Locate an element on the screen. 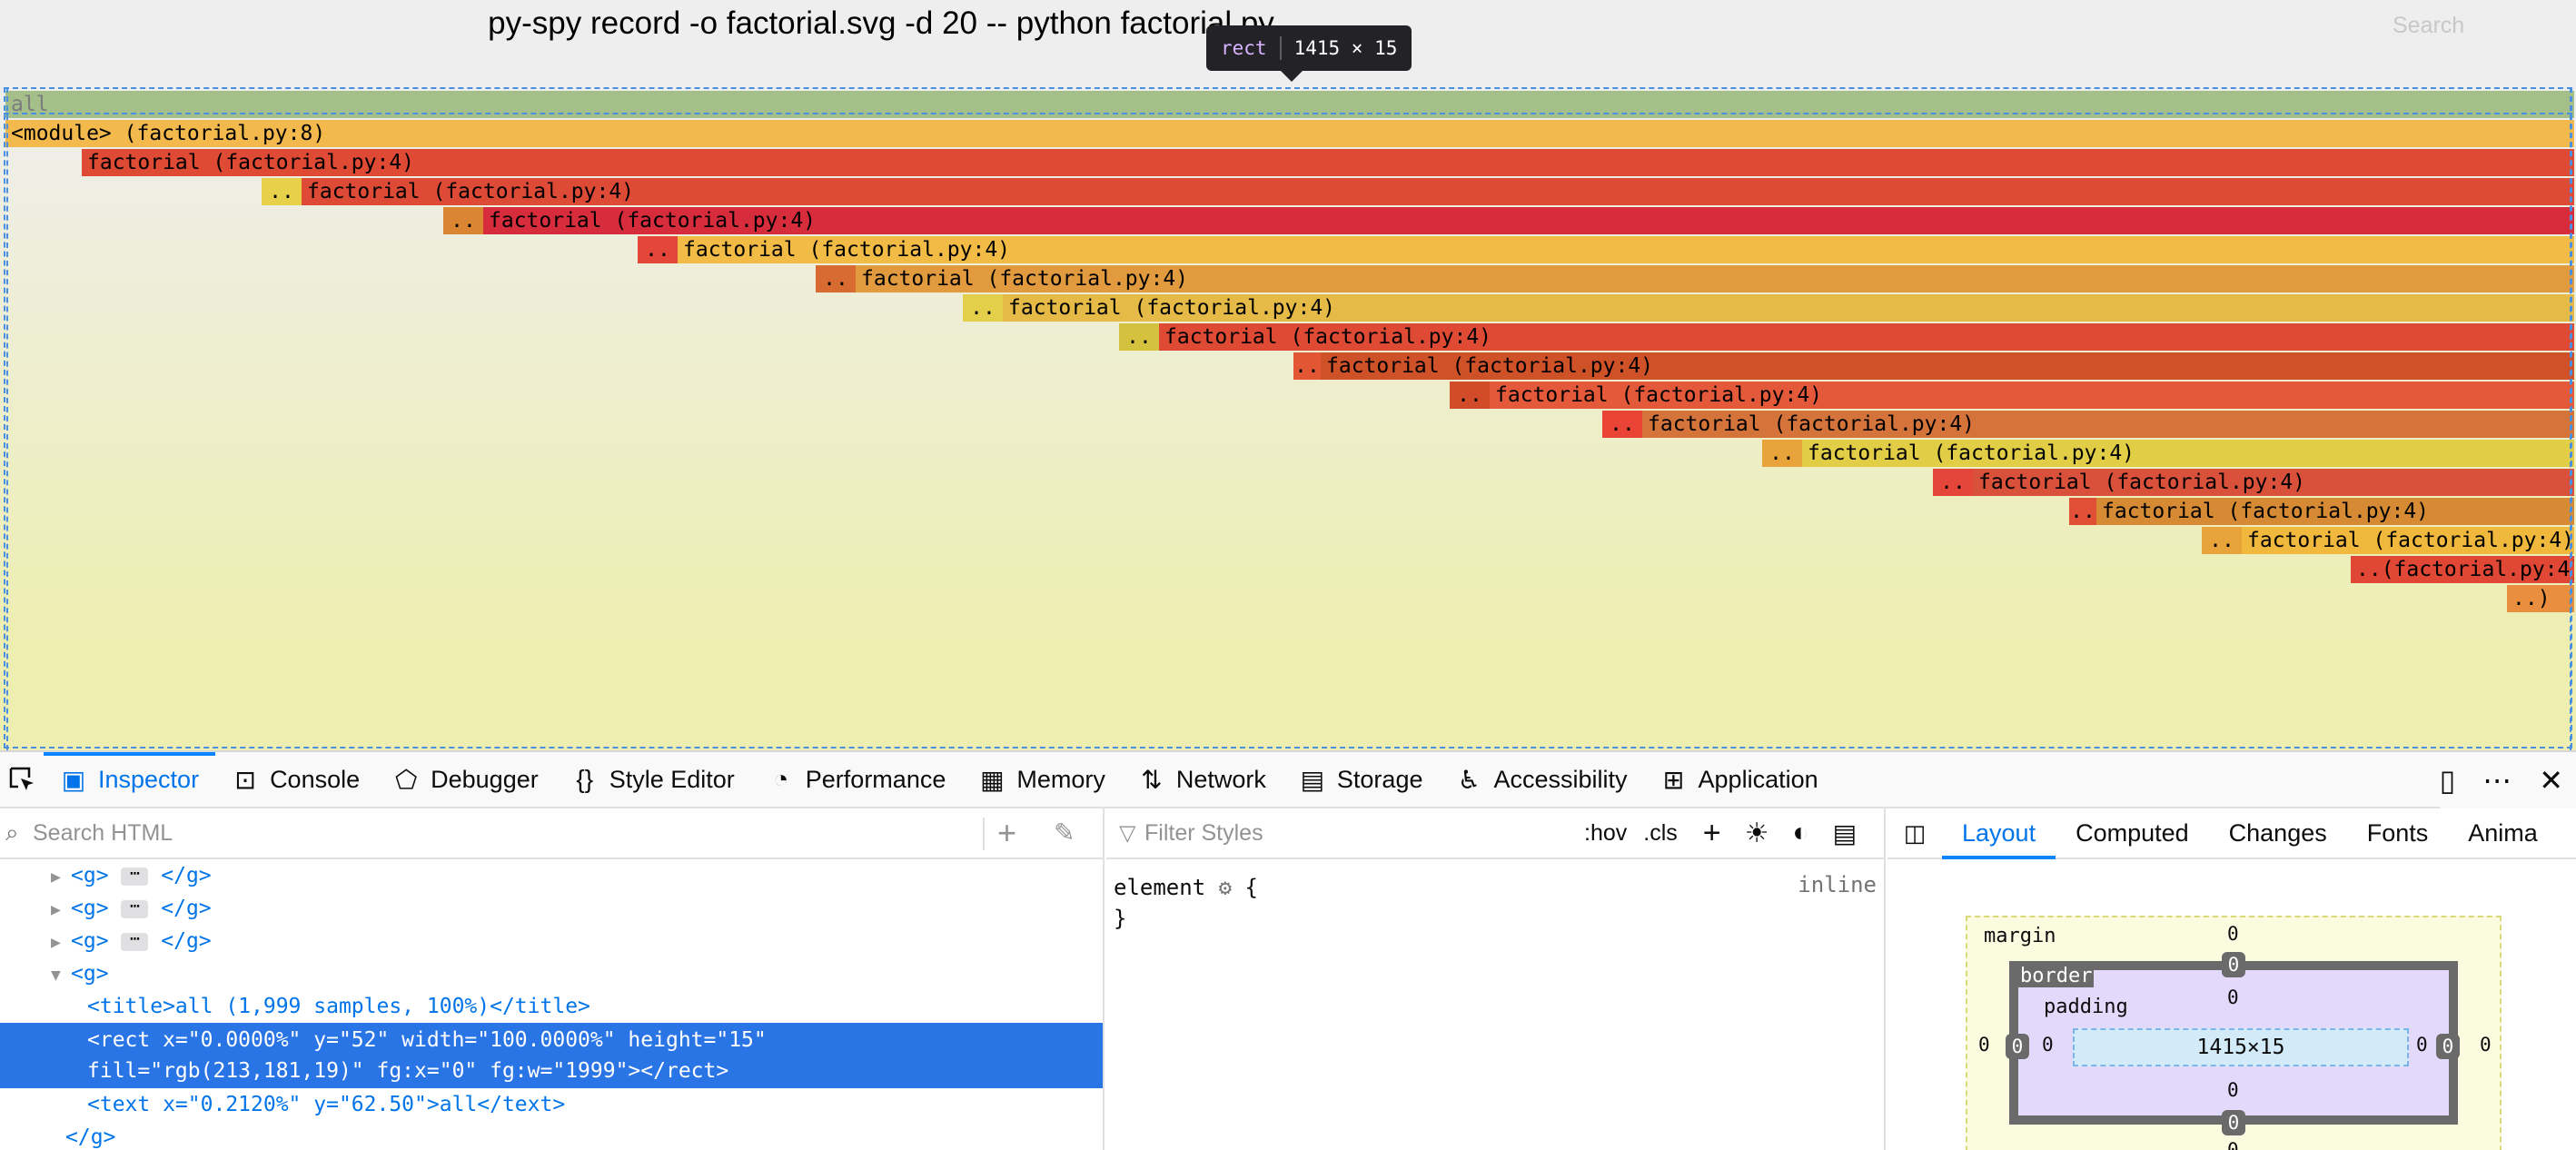 The height and width of the screenshot is (1150, 2576). sidebar-tab-changes: Changes is located at coordinates (2277, 832).